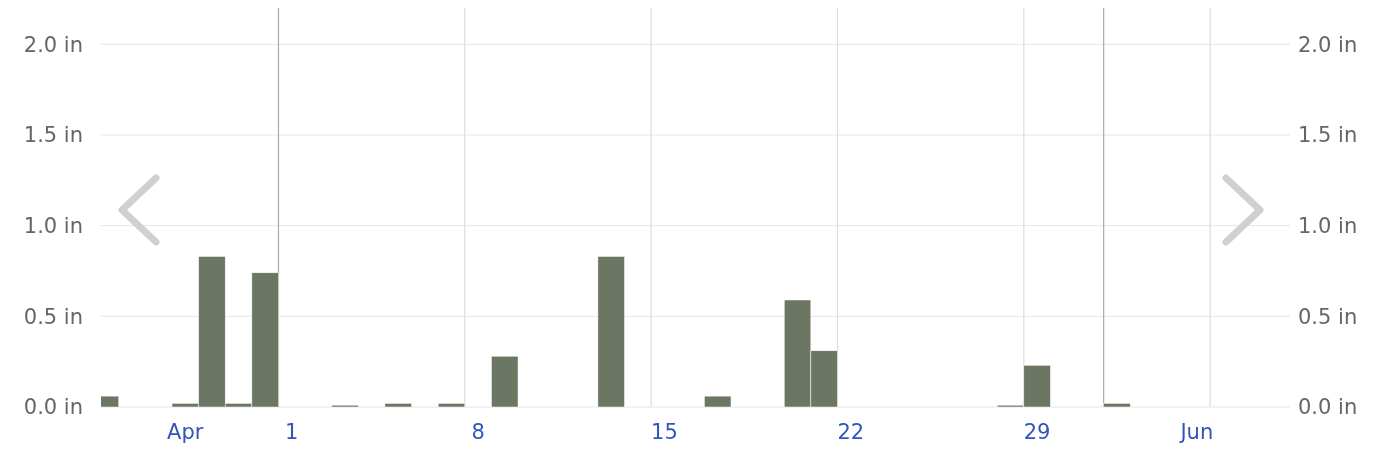 This screenshot has width=1388, height=451. Describe the element at coordinates (53, 135) in the screenshot. I see `y-tick-label: 1.5 in` at that location.